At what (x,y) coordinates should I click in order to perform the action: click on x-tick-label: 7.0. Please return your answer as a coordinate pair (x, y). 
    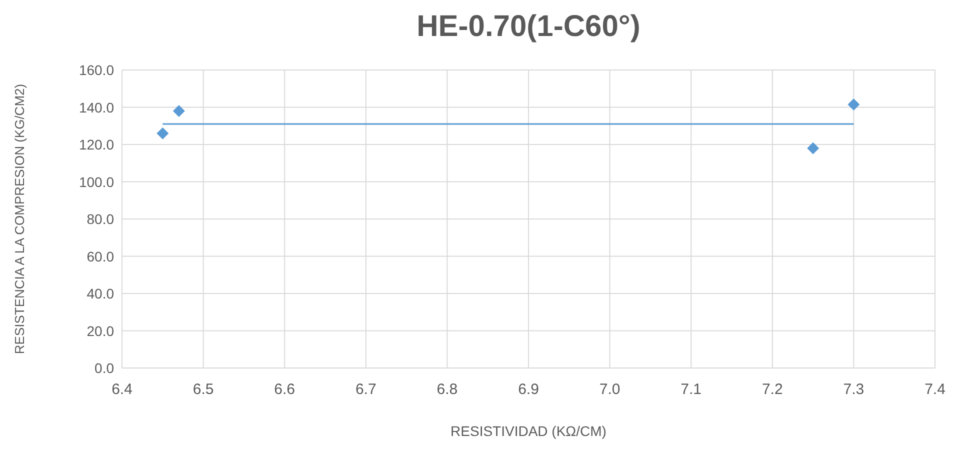
    Looking at the image, I should click on (609, 389).